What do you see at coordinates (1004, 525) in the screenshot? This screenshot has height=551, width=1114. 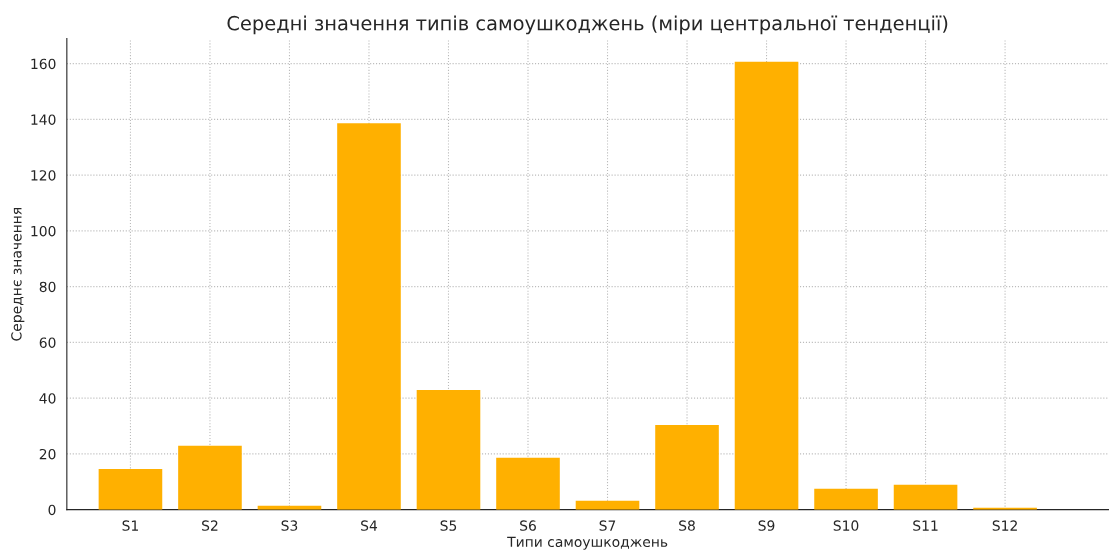 I see `x-tick-label: S12` at bounding box center [1004, 525].